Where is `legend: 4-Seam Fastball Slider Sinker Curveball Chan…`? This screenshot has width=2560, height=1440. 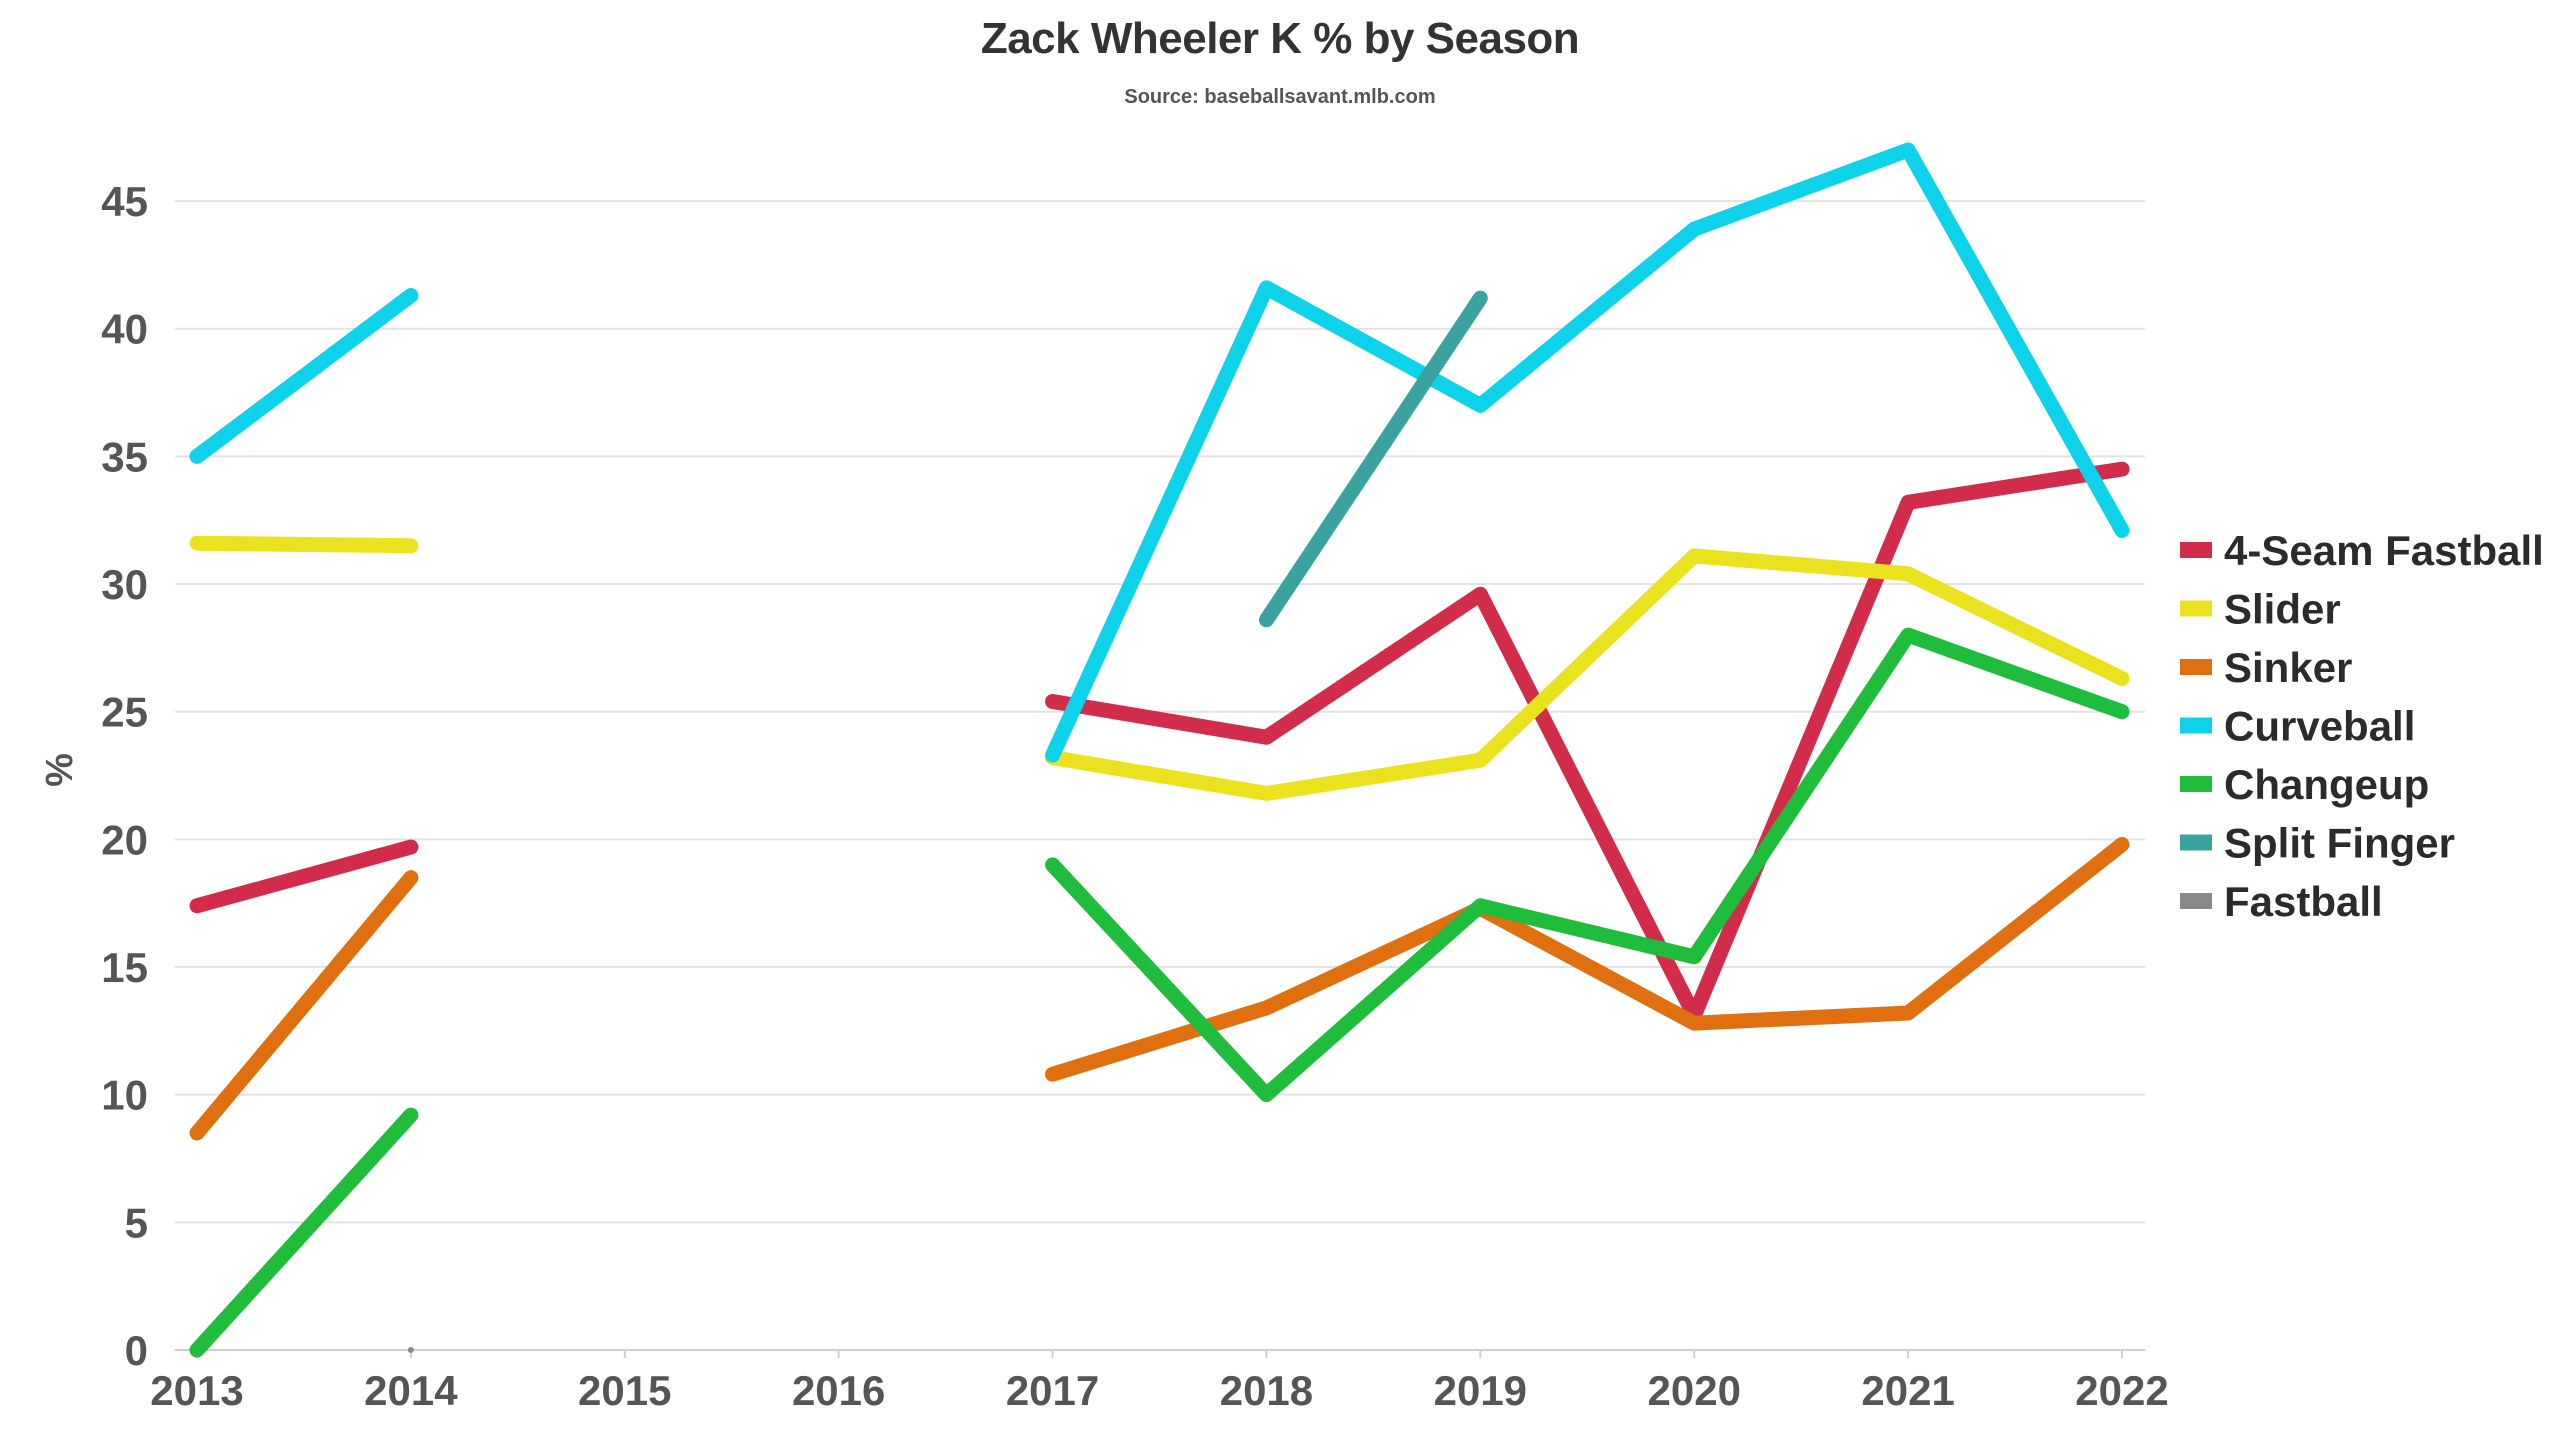 legend: 4-Seam Fastball Slider Sinker Curveball Chan… is located at coordinates (2362, 726).